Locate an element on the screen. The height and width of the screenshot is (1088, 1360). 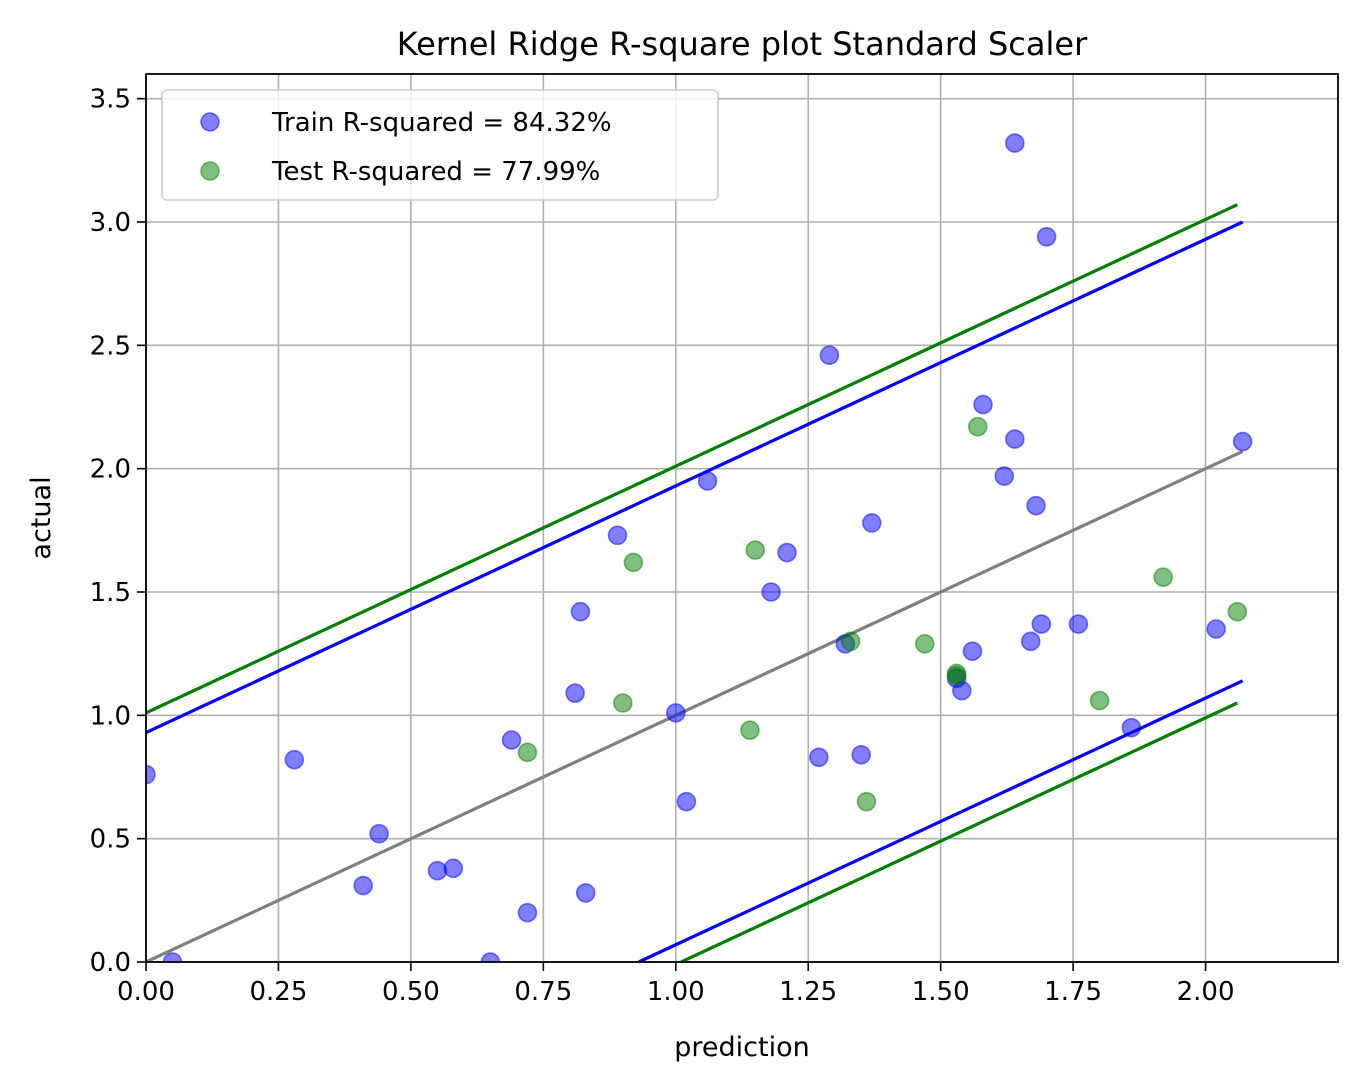
y-axis-label: actual is located at coordinates (41, 517).